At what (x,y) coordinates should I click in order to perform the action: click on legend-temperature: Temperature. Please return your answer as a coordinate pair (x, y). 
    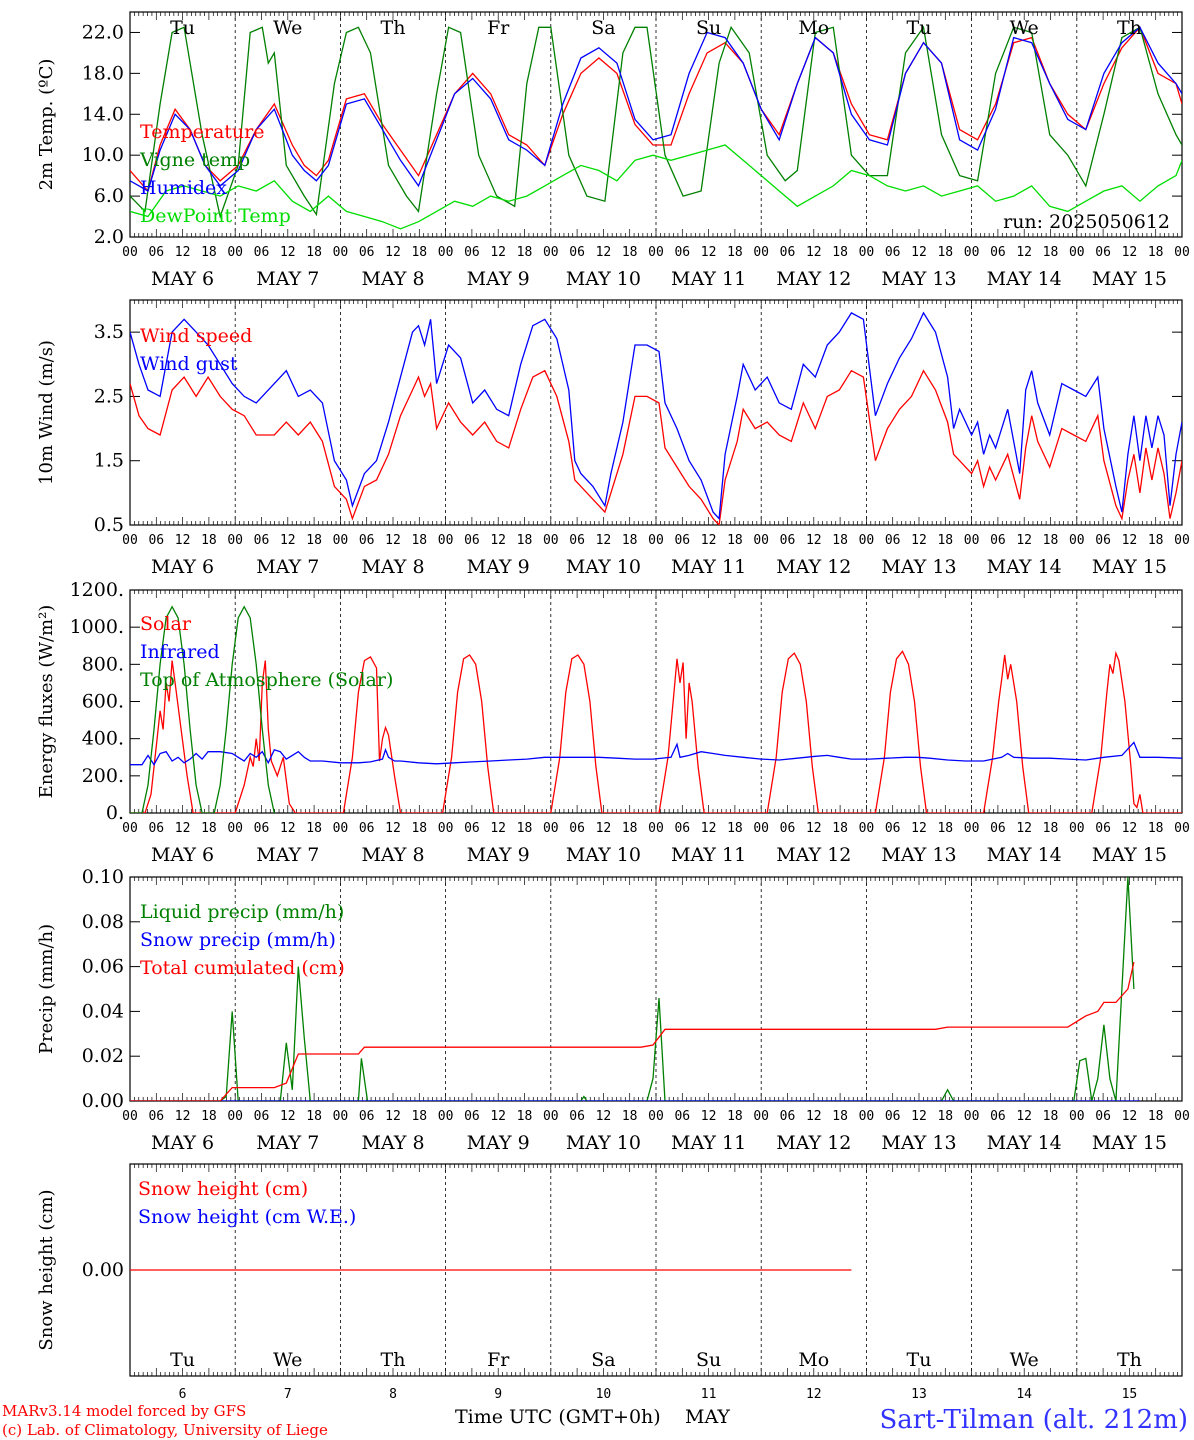
    Looking at the image, I should click on (202, 132).